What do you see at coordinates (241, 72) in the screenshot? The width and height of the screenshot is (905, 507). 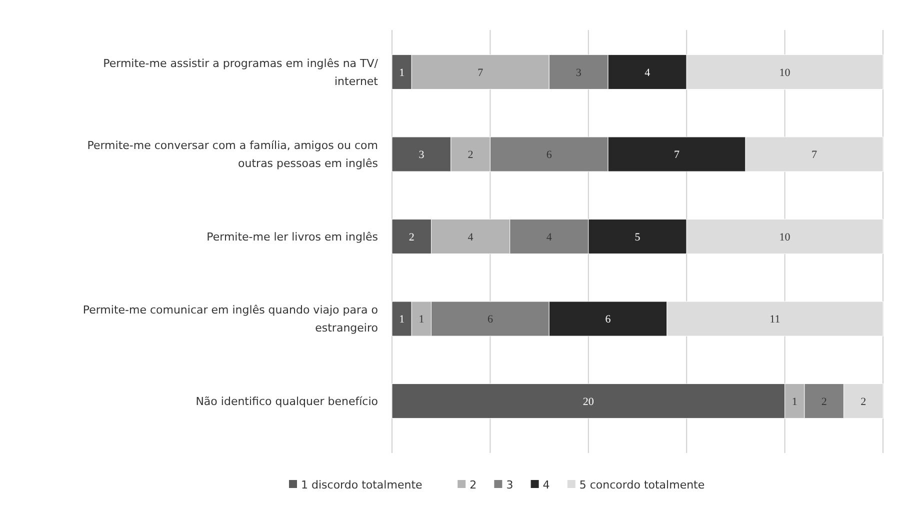 I see `y-tick-label: Permite-me assistir a programas em inglês na TV/ internet` at bounding box center [241, 72].